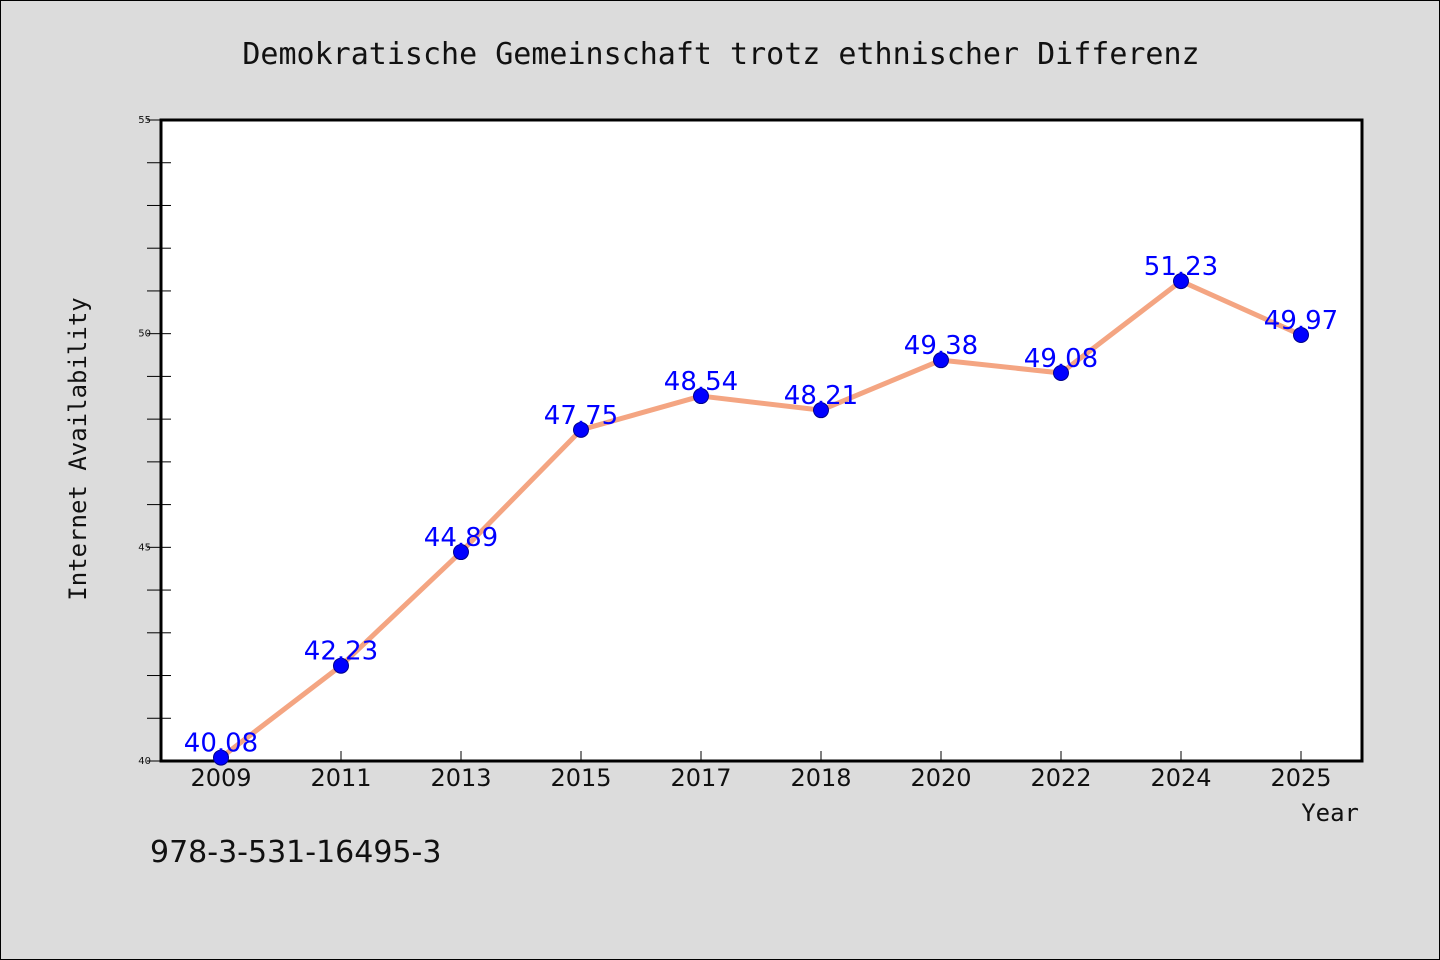 Image resolution: width=1440 pixels, height=960 pixels. Describe the element at coordinates (221, 744) in the screenshot. I see `data-label: 40.08` at that location.